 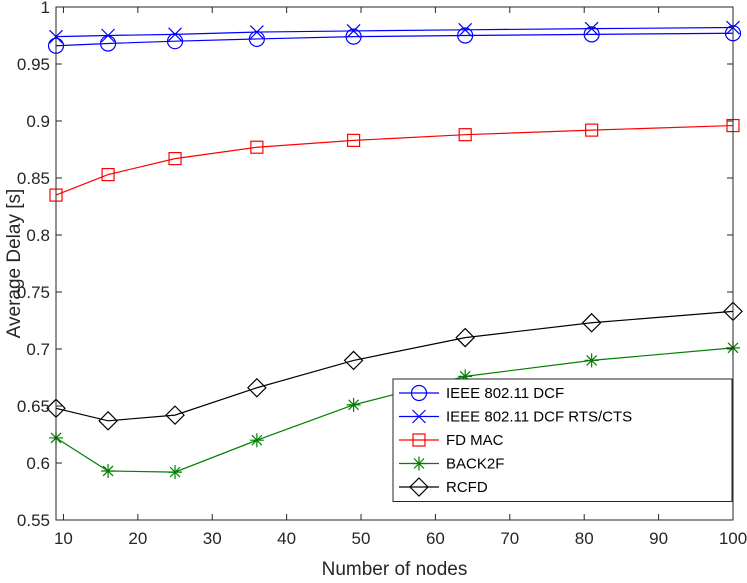 I want to click on legend-label-fd-mac: FD MAC, so click(x=475, y=440).